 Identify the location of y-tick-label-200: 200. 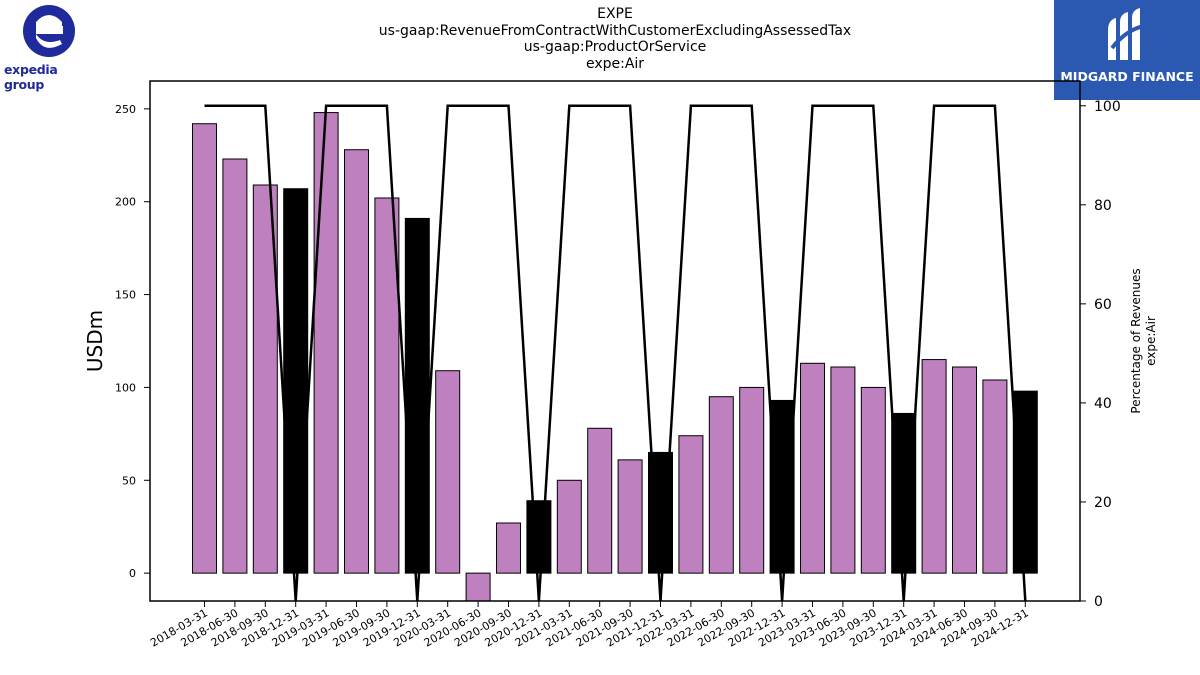
(125, 202).